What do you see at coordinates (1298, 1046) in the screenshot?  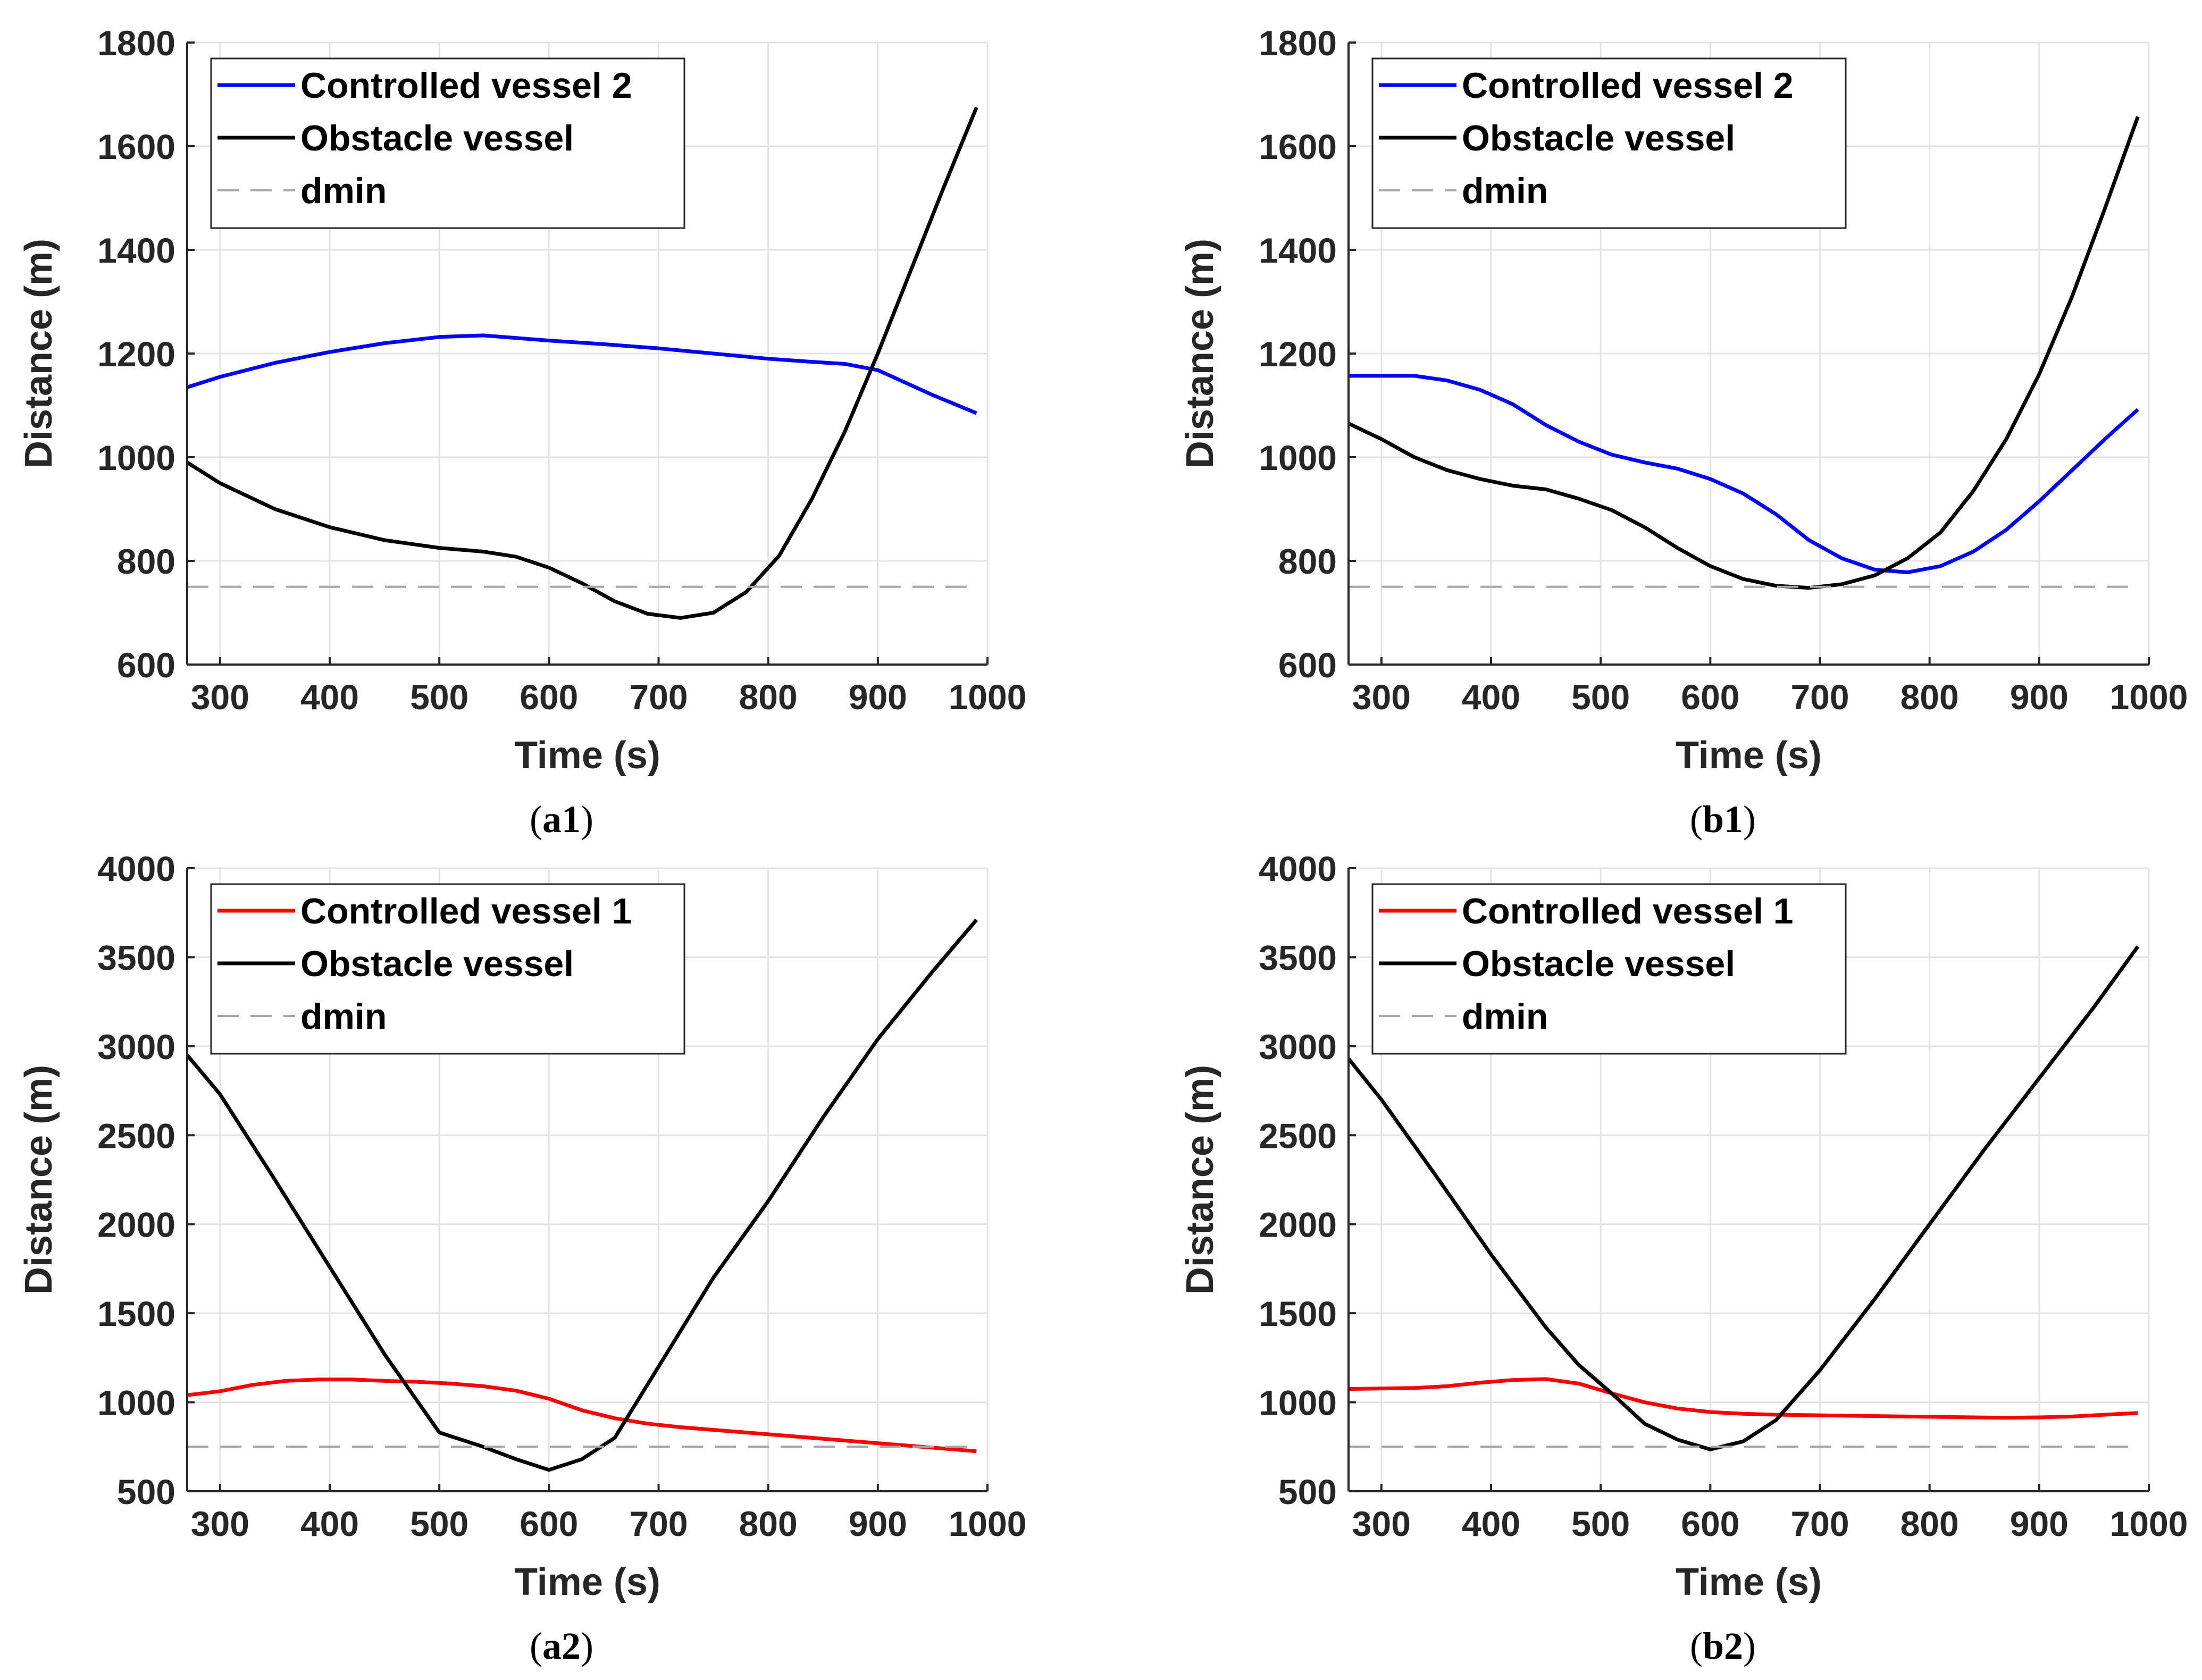 I see `y-tick-label: 3000` at bounding box center [1298, 1046].